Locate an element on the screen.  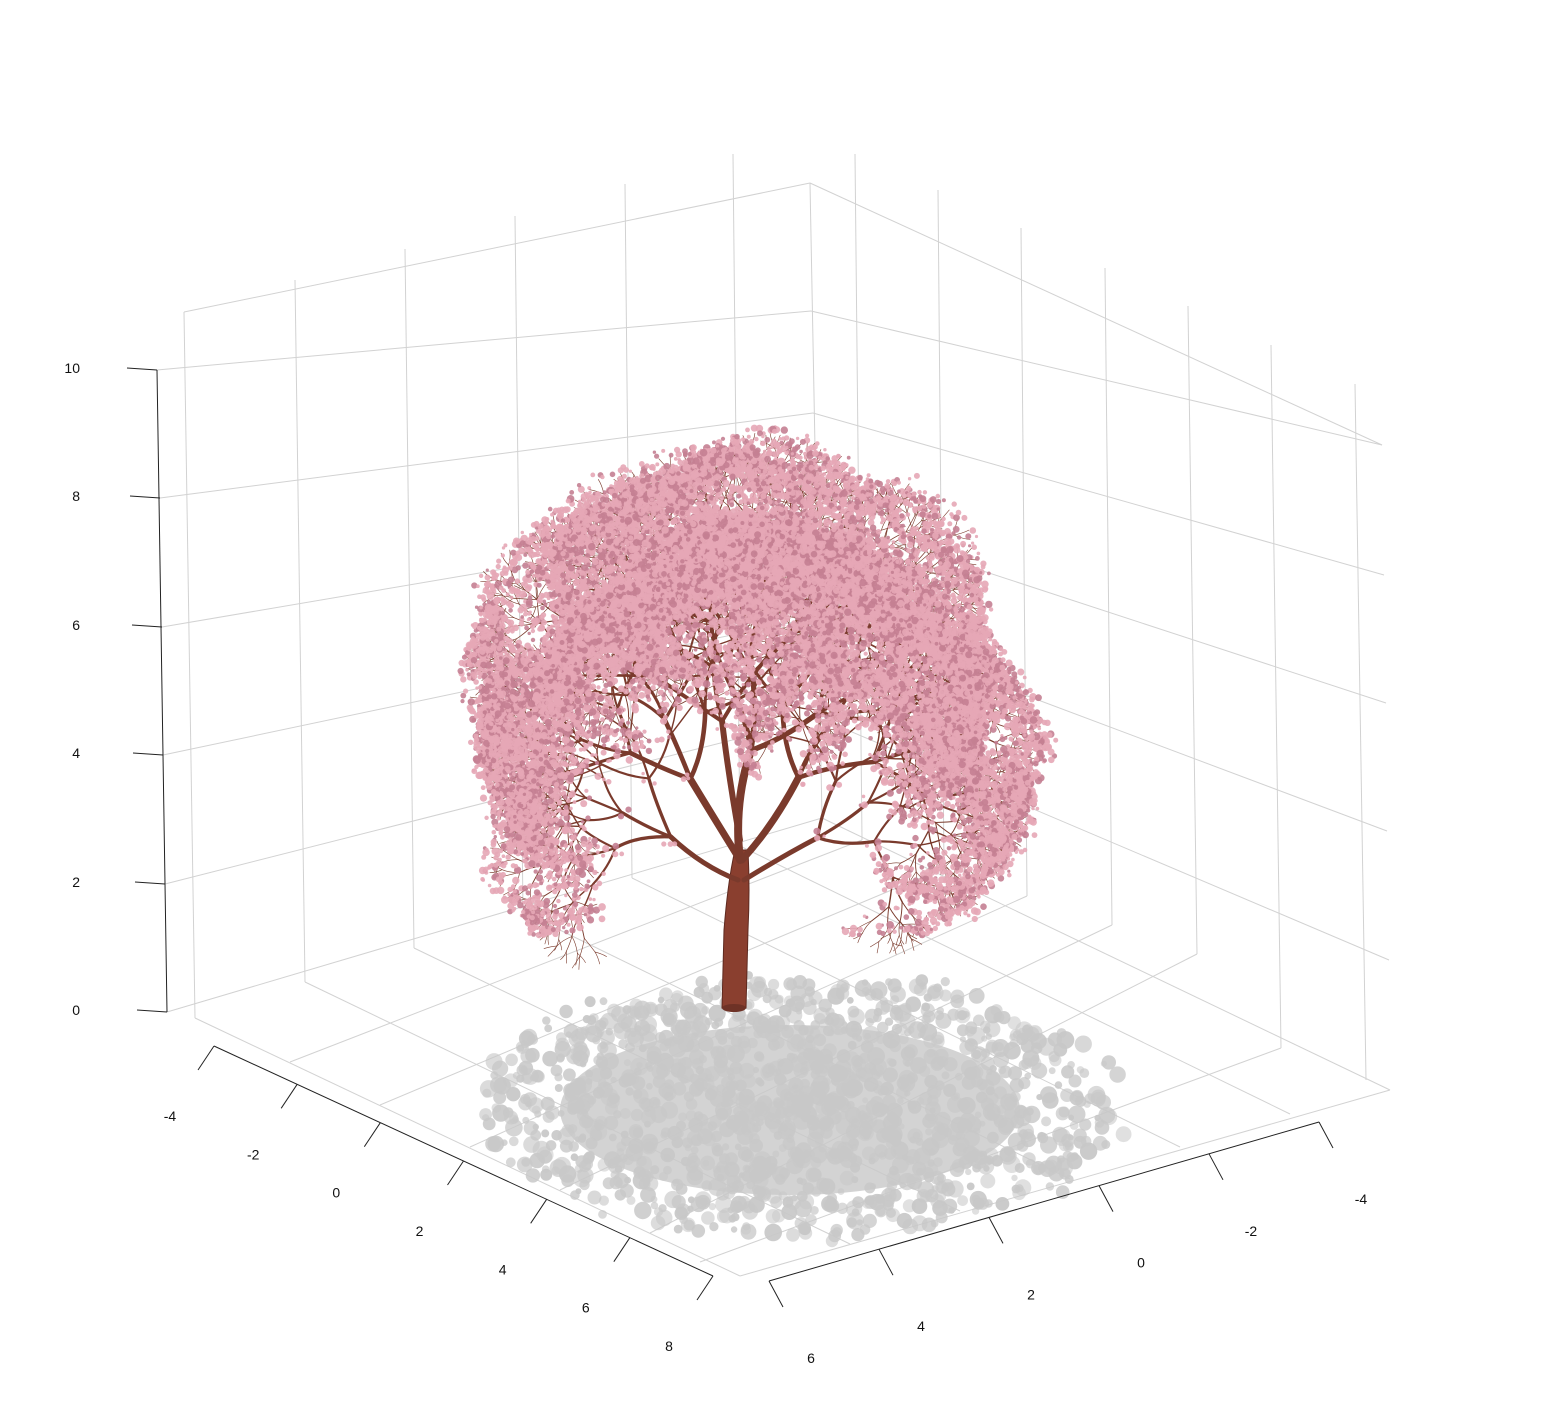
x-tick-label: 0 is located at coordinates (336, 1193).